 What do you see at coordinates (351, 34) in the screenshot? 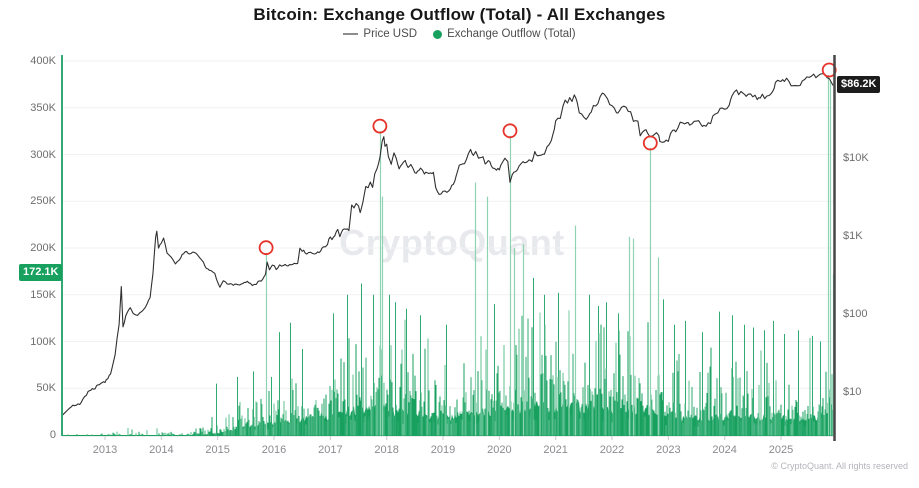
I see `price-line-legend-marker` at bounding box center [351, 34].